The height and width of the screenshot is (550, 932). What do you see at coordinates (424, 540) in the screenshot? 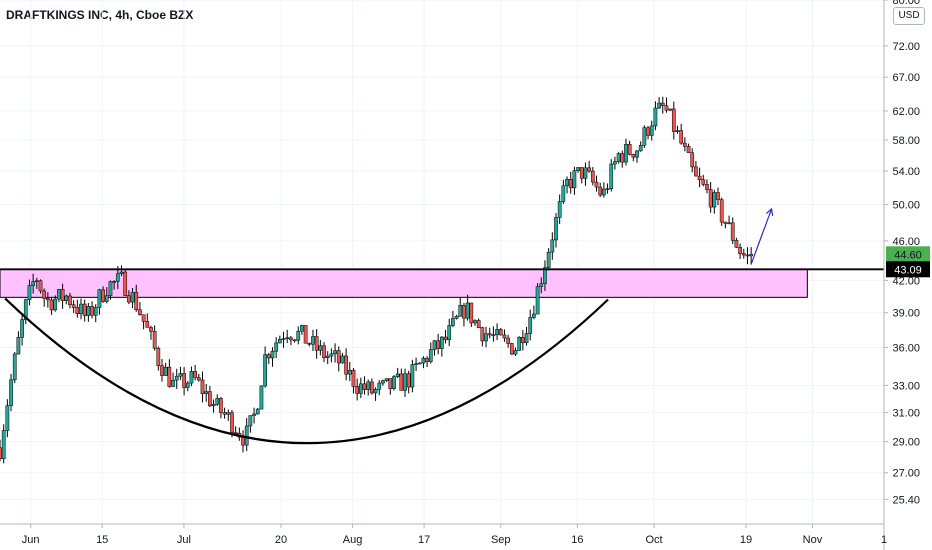
I see `x-tick-label: 17` at bounding box center [424, 540].